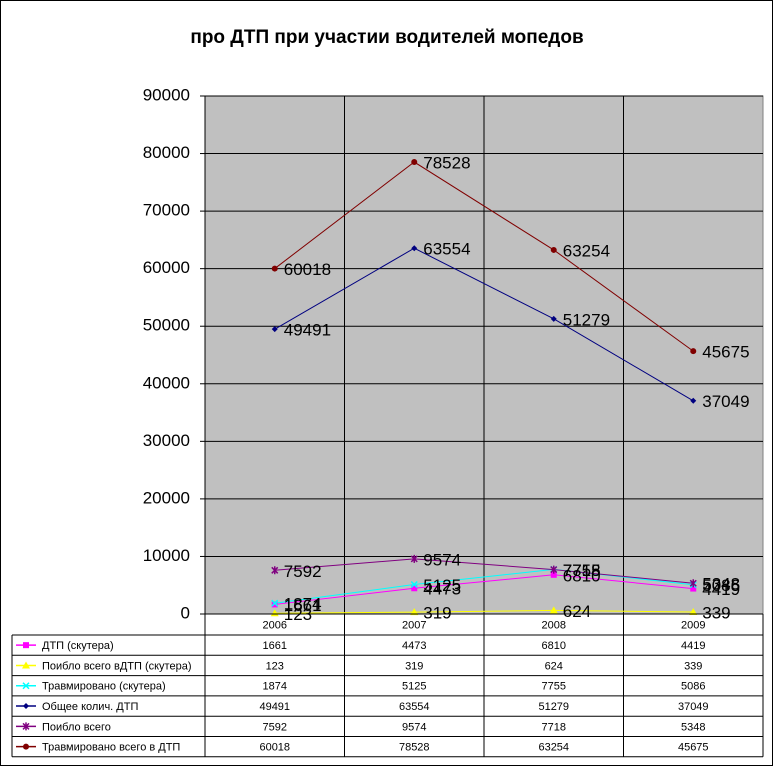 This screenshot has width=783, height=777. Describe the element at coordinates (725, 352) in the screenshot. I see `data-label: 45675` at that location.